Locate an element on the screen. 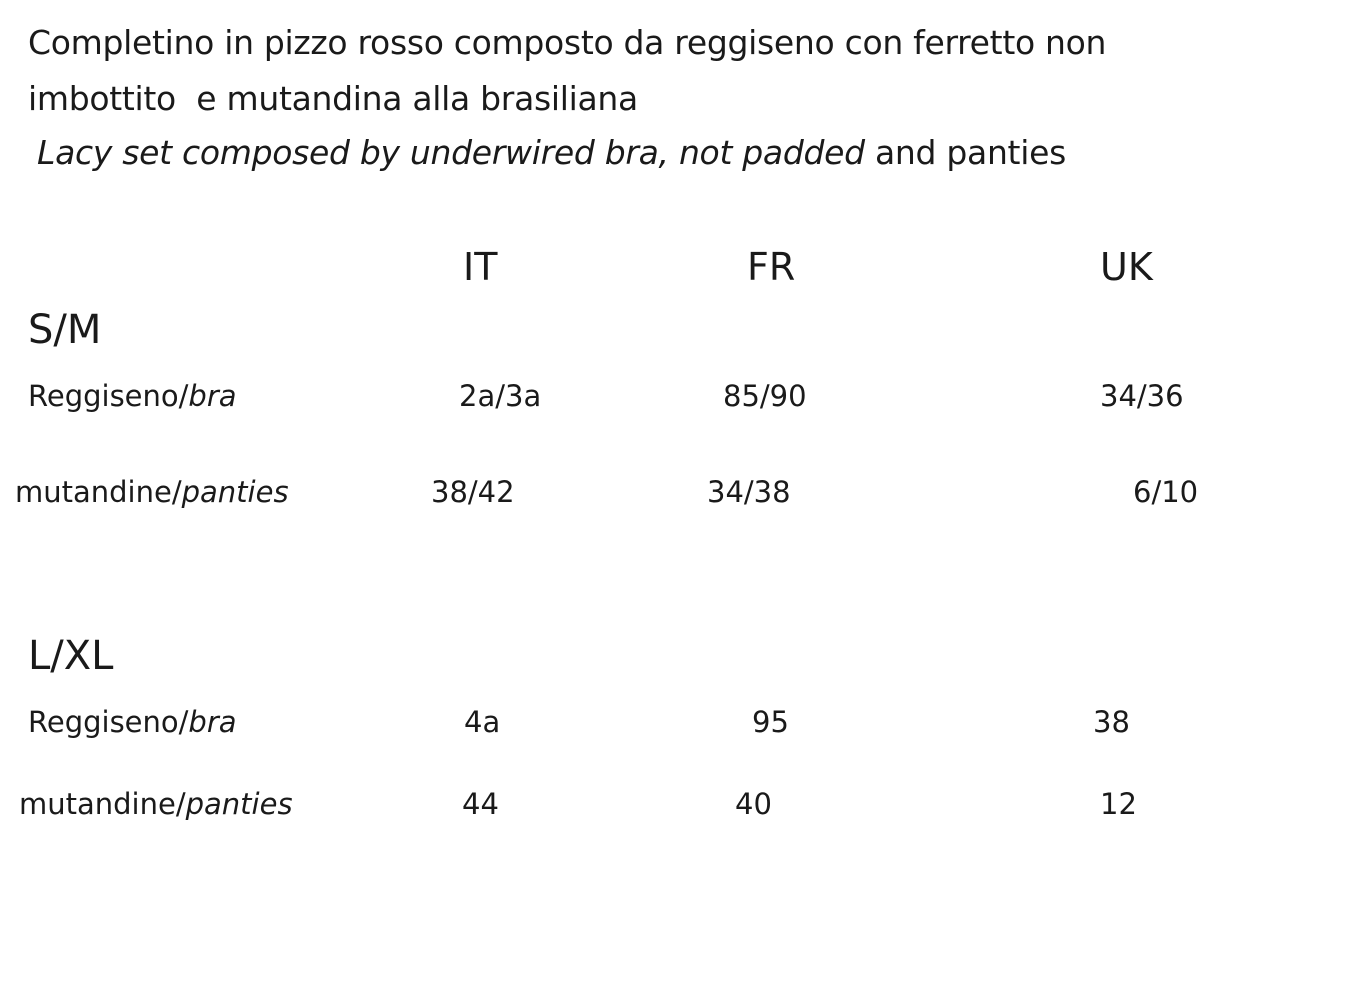  size-label: L/XL is located at coordinates (71, 656).